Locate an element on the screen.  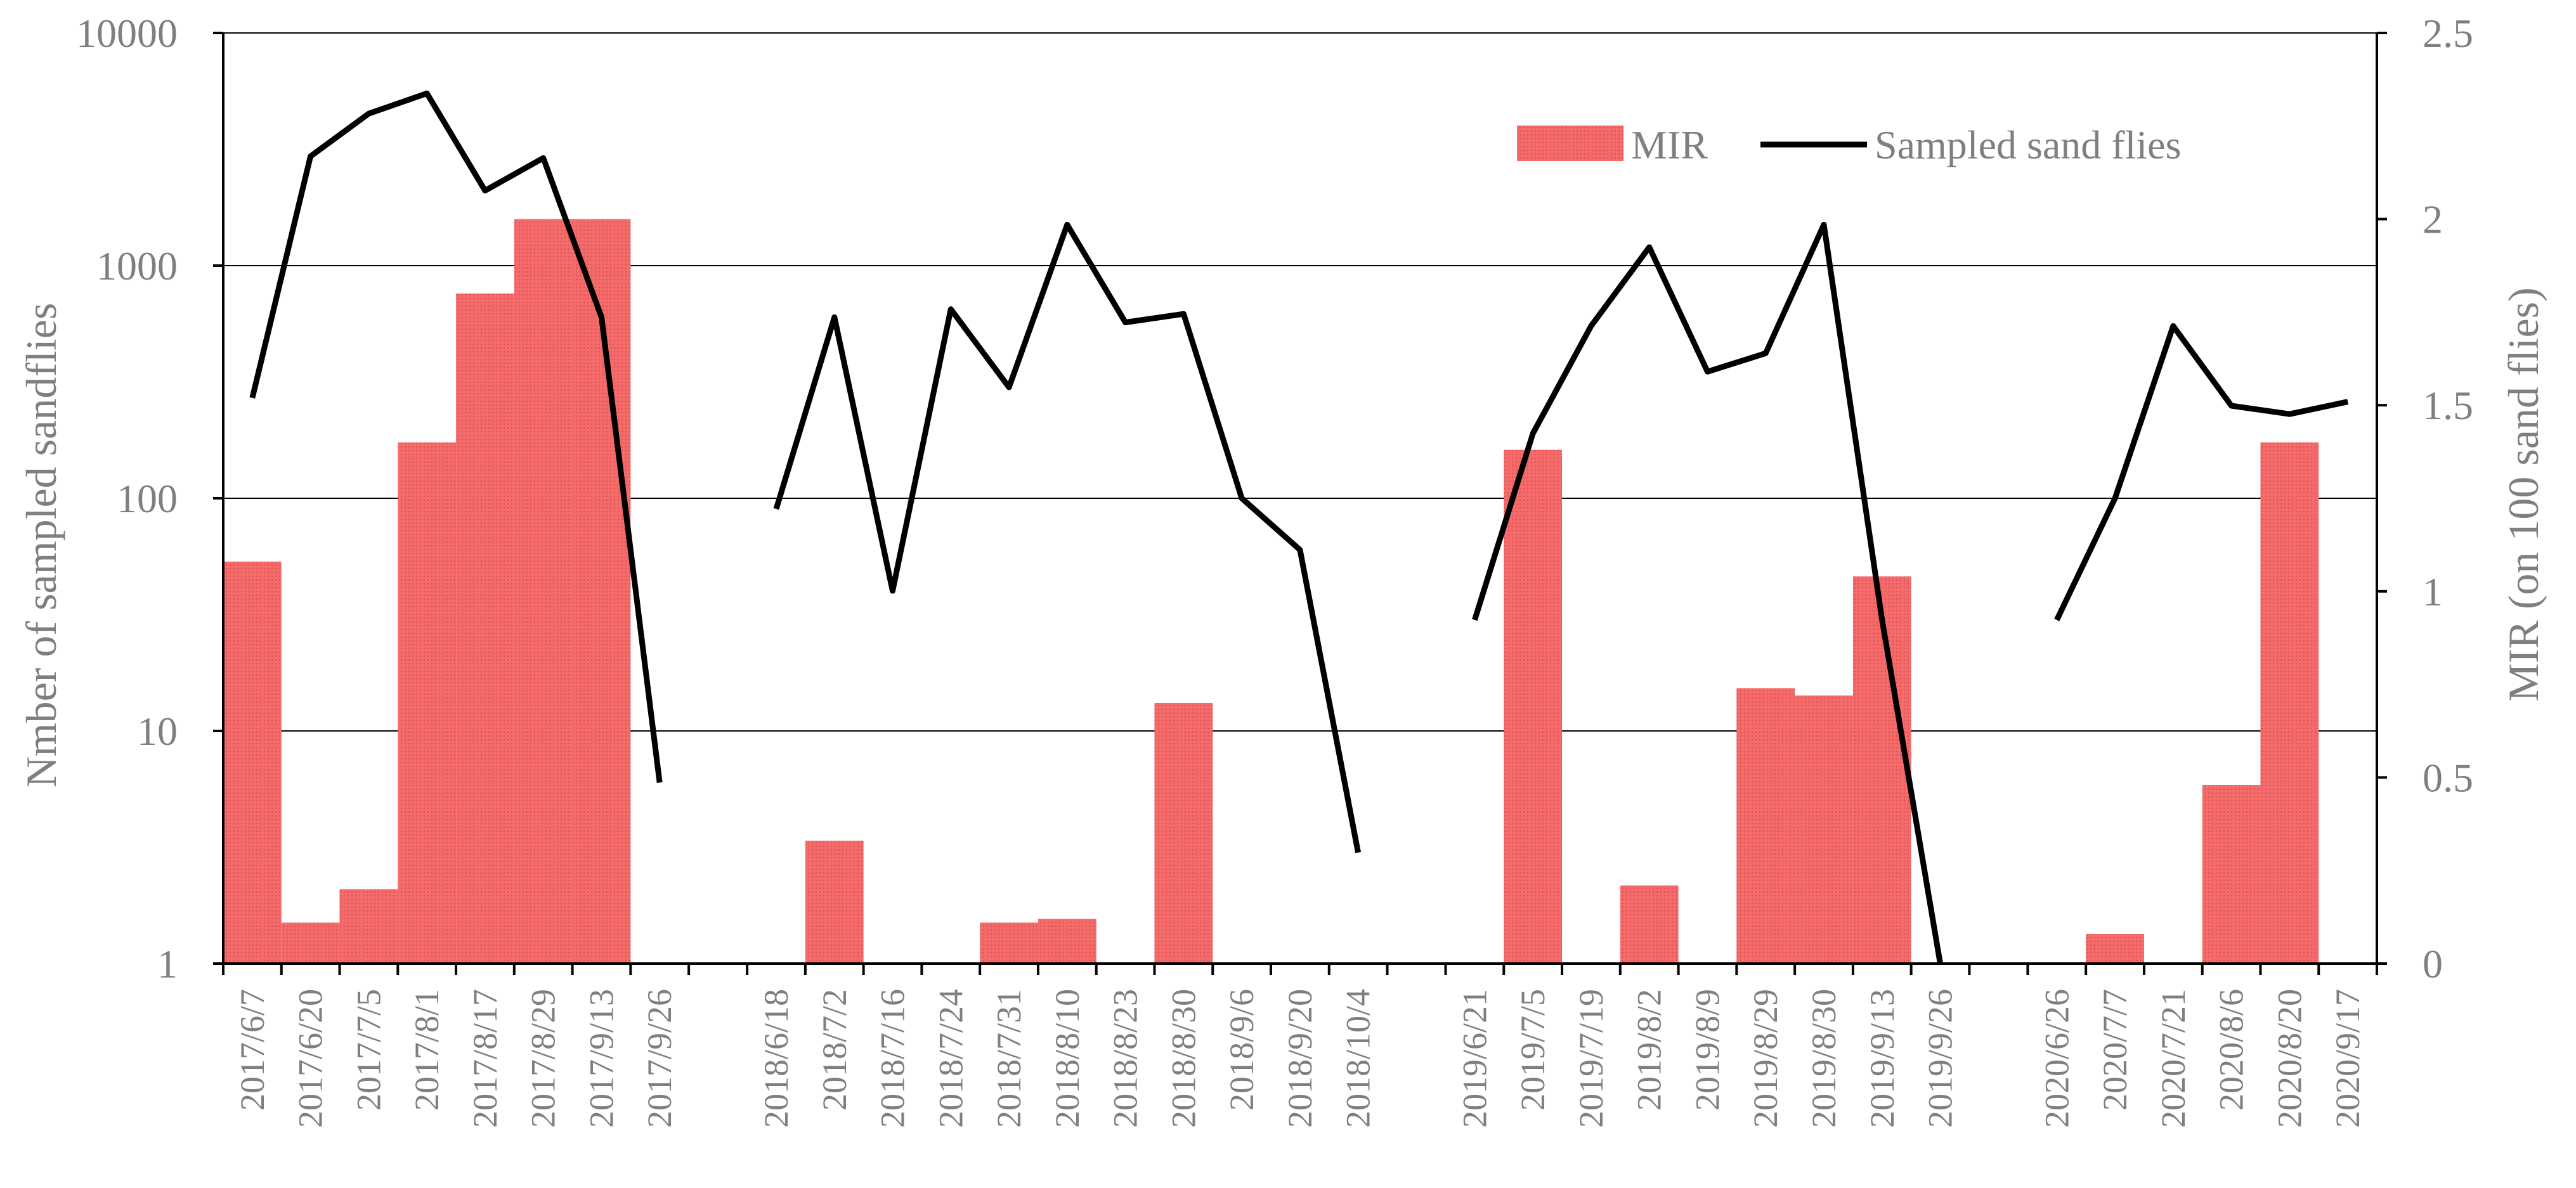
x-tick-label: 2020/9/17 is located at coordinates (2348, 1058).